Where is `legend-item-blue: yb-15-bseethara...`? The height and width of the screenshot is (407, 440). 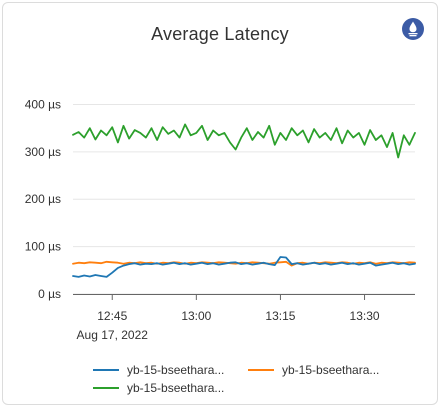 legend-item-blue: yb-15-bseethara... is located at coordinates (158, 370).